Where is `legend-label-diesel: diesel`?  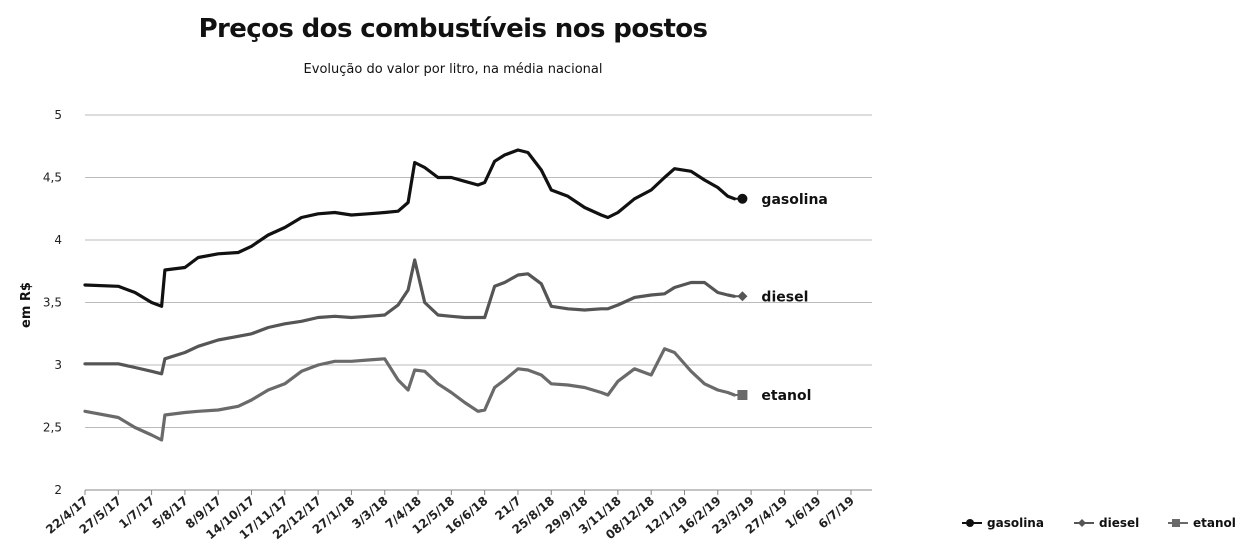
legend-label-diesel: diesel is located at coordinates (1119, 523).